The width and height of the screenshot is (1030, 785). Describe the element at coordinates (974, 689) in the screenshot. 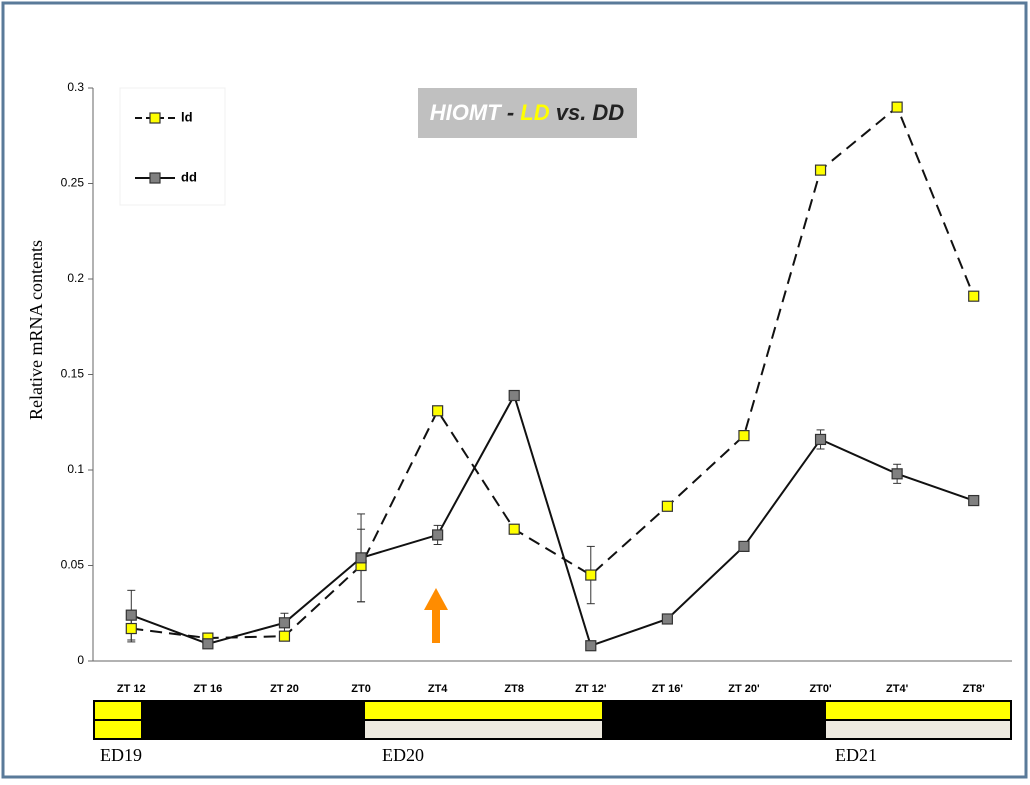

I see `x-tick-label: ZT8'` at that location.